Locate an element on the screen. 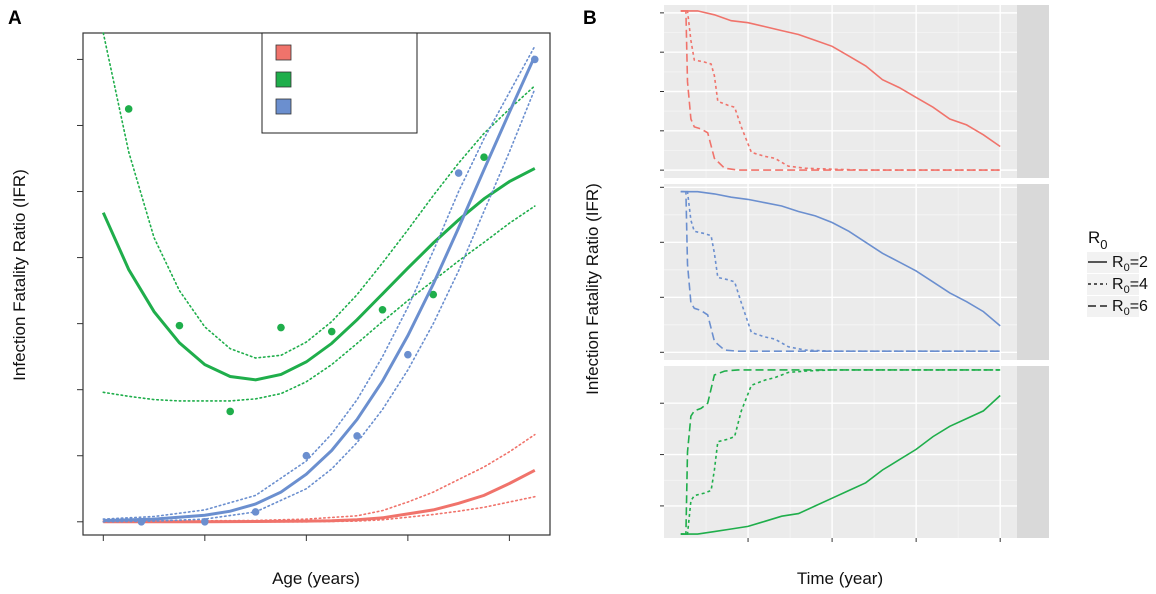 This screenshot has height=594, width=1156. facet-1-strip is located at coordinates (1033, 272).